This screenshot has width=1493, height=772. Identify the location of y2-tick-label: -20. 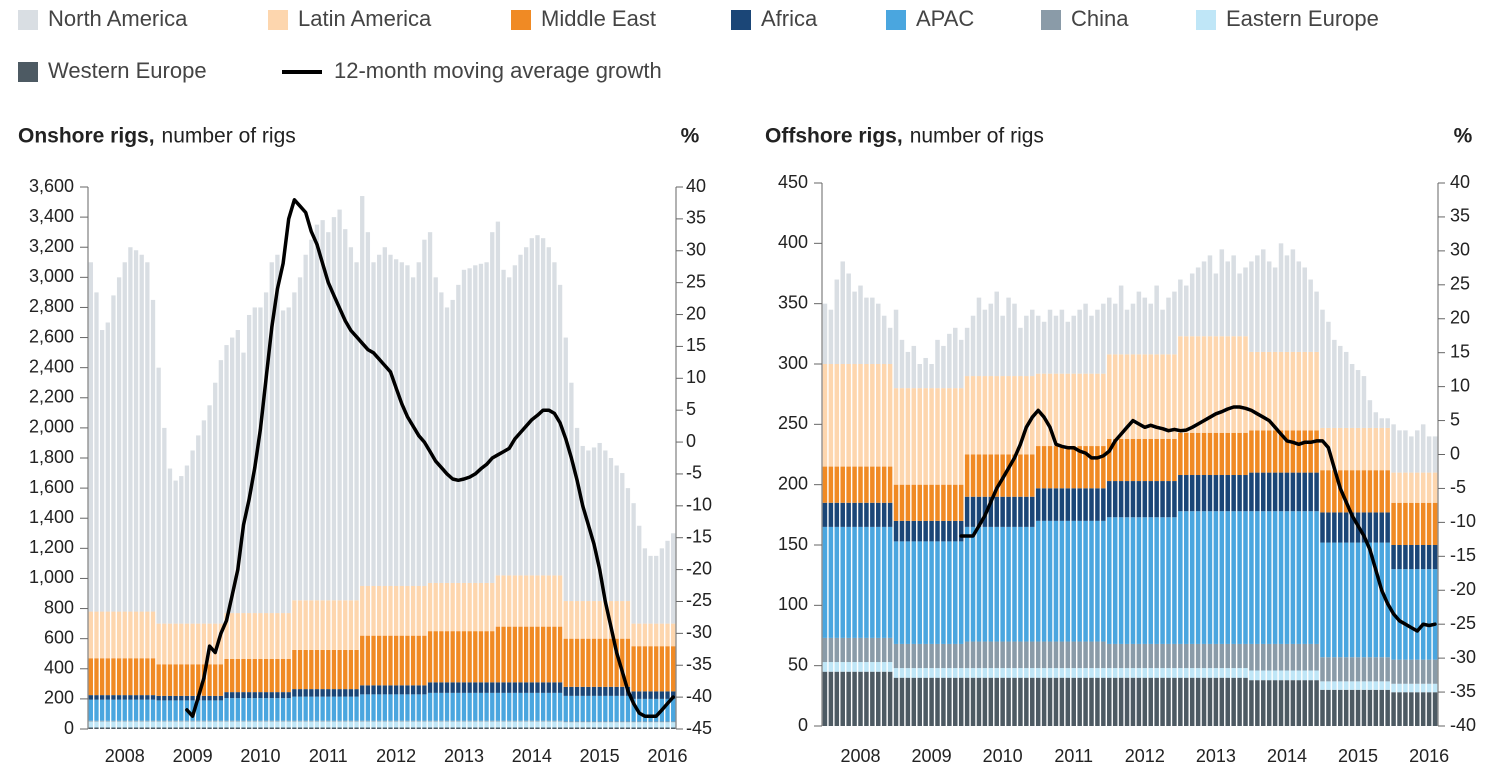
(1463, 589).